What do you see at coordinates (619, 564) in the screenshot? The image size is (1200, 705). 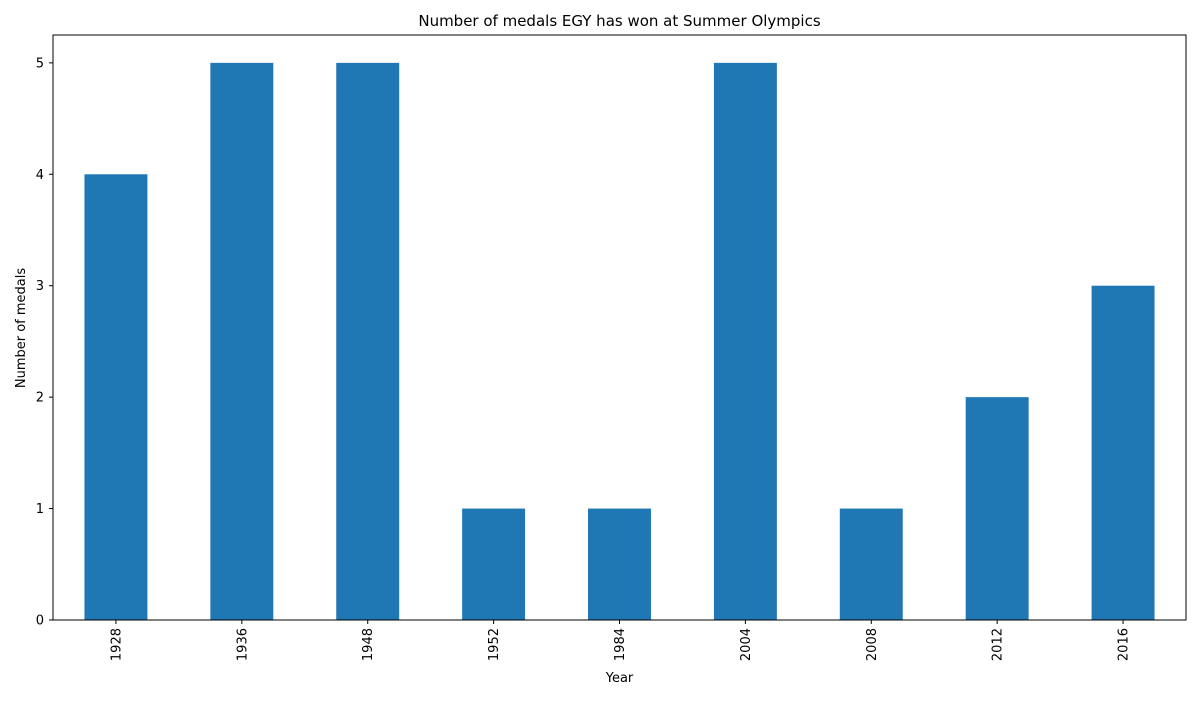 I see `bar-1984` at bounding box center [619, 564].